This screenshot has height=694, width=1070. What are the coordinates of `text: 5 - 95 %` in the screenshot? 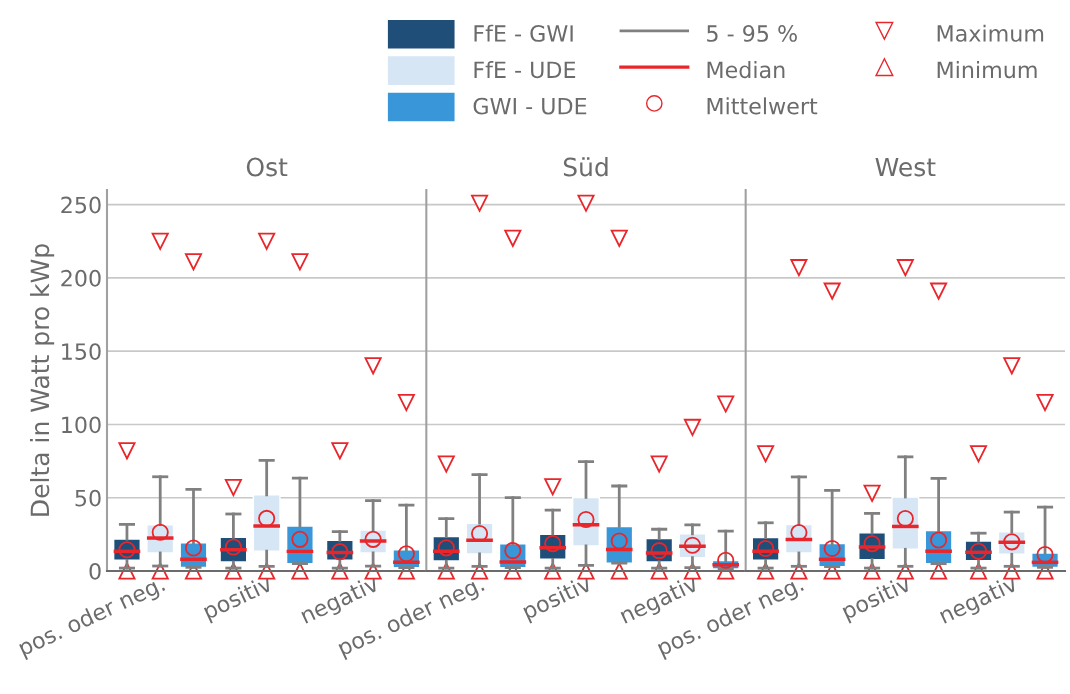 It's located at (752, 33).